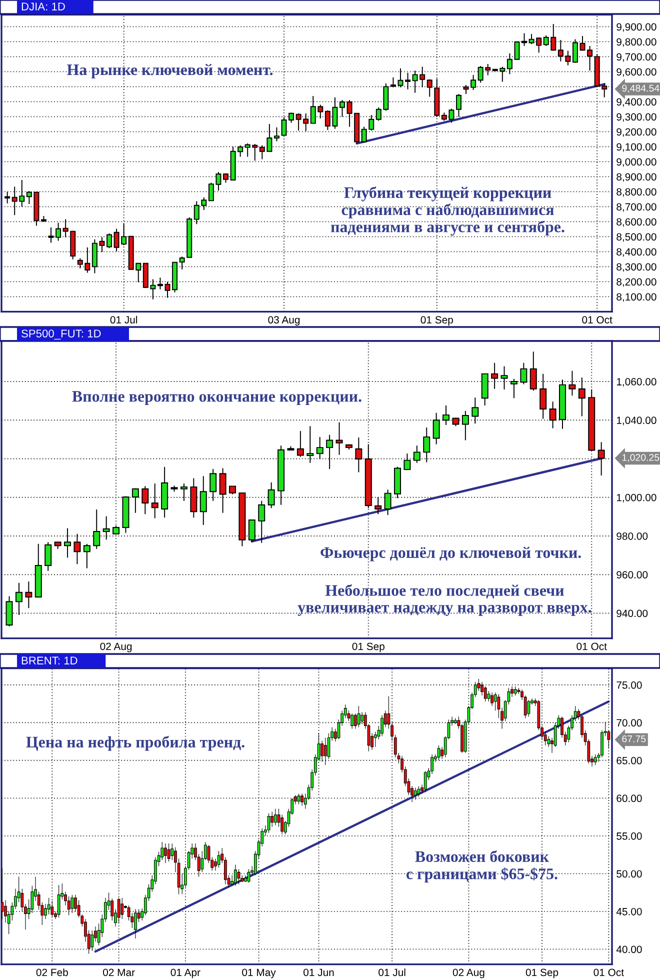  What do you see at coordinates (636, 192) in the screenshot?
I see `y-tick-label: 8,800.00` at bounding box center [636, 192].